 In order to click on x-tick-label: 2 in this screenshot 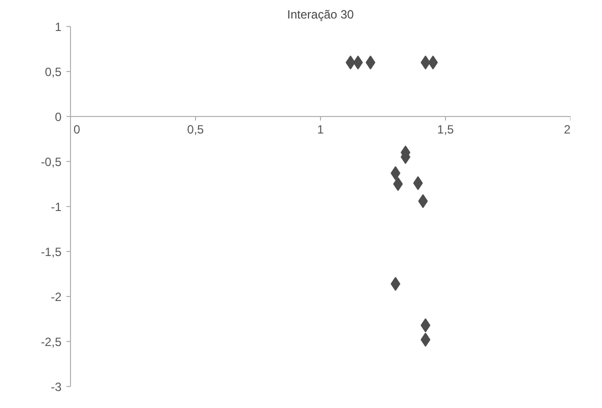, I will do `click(567, 129)`.